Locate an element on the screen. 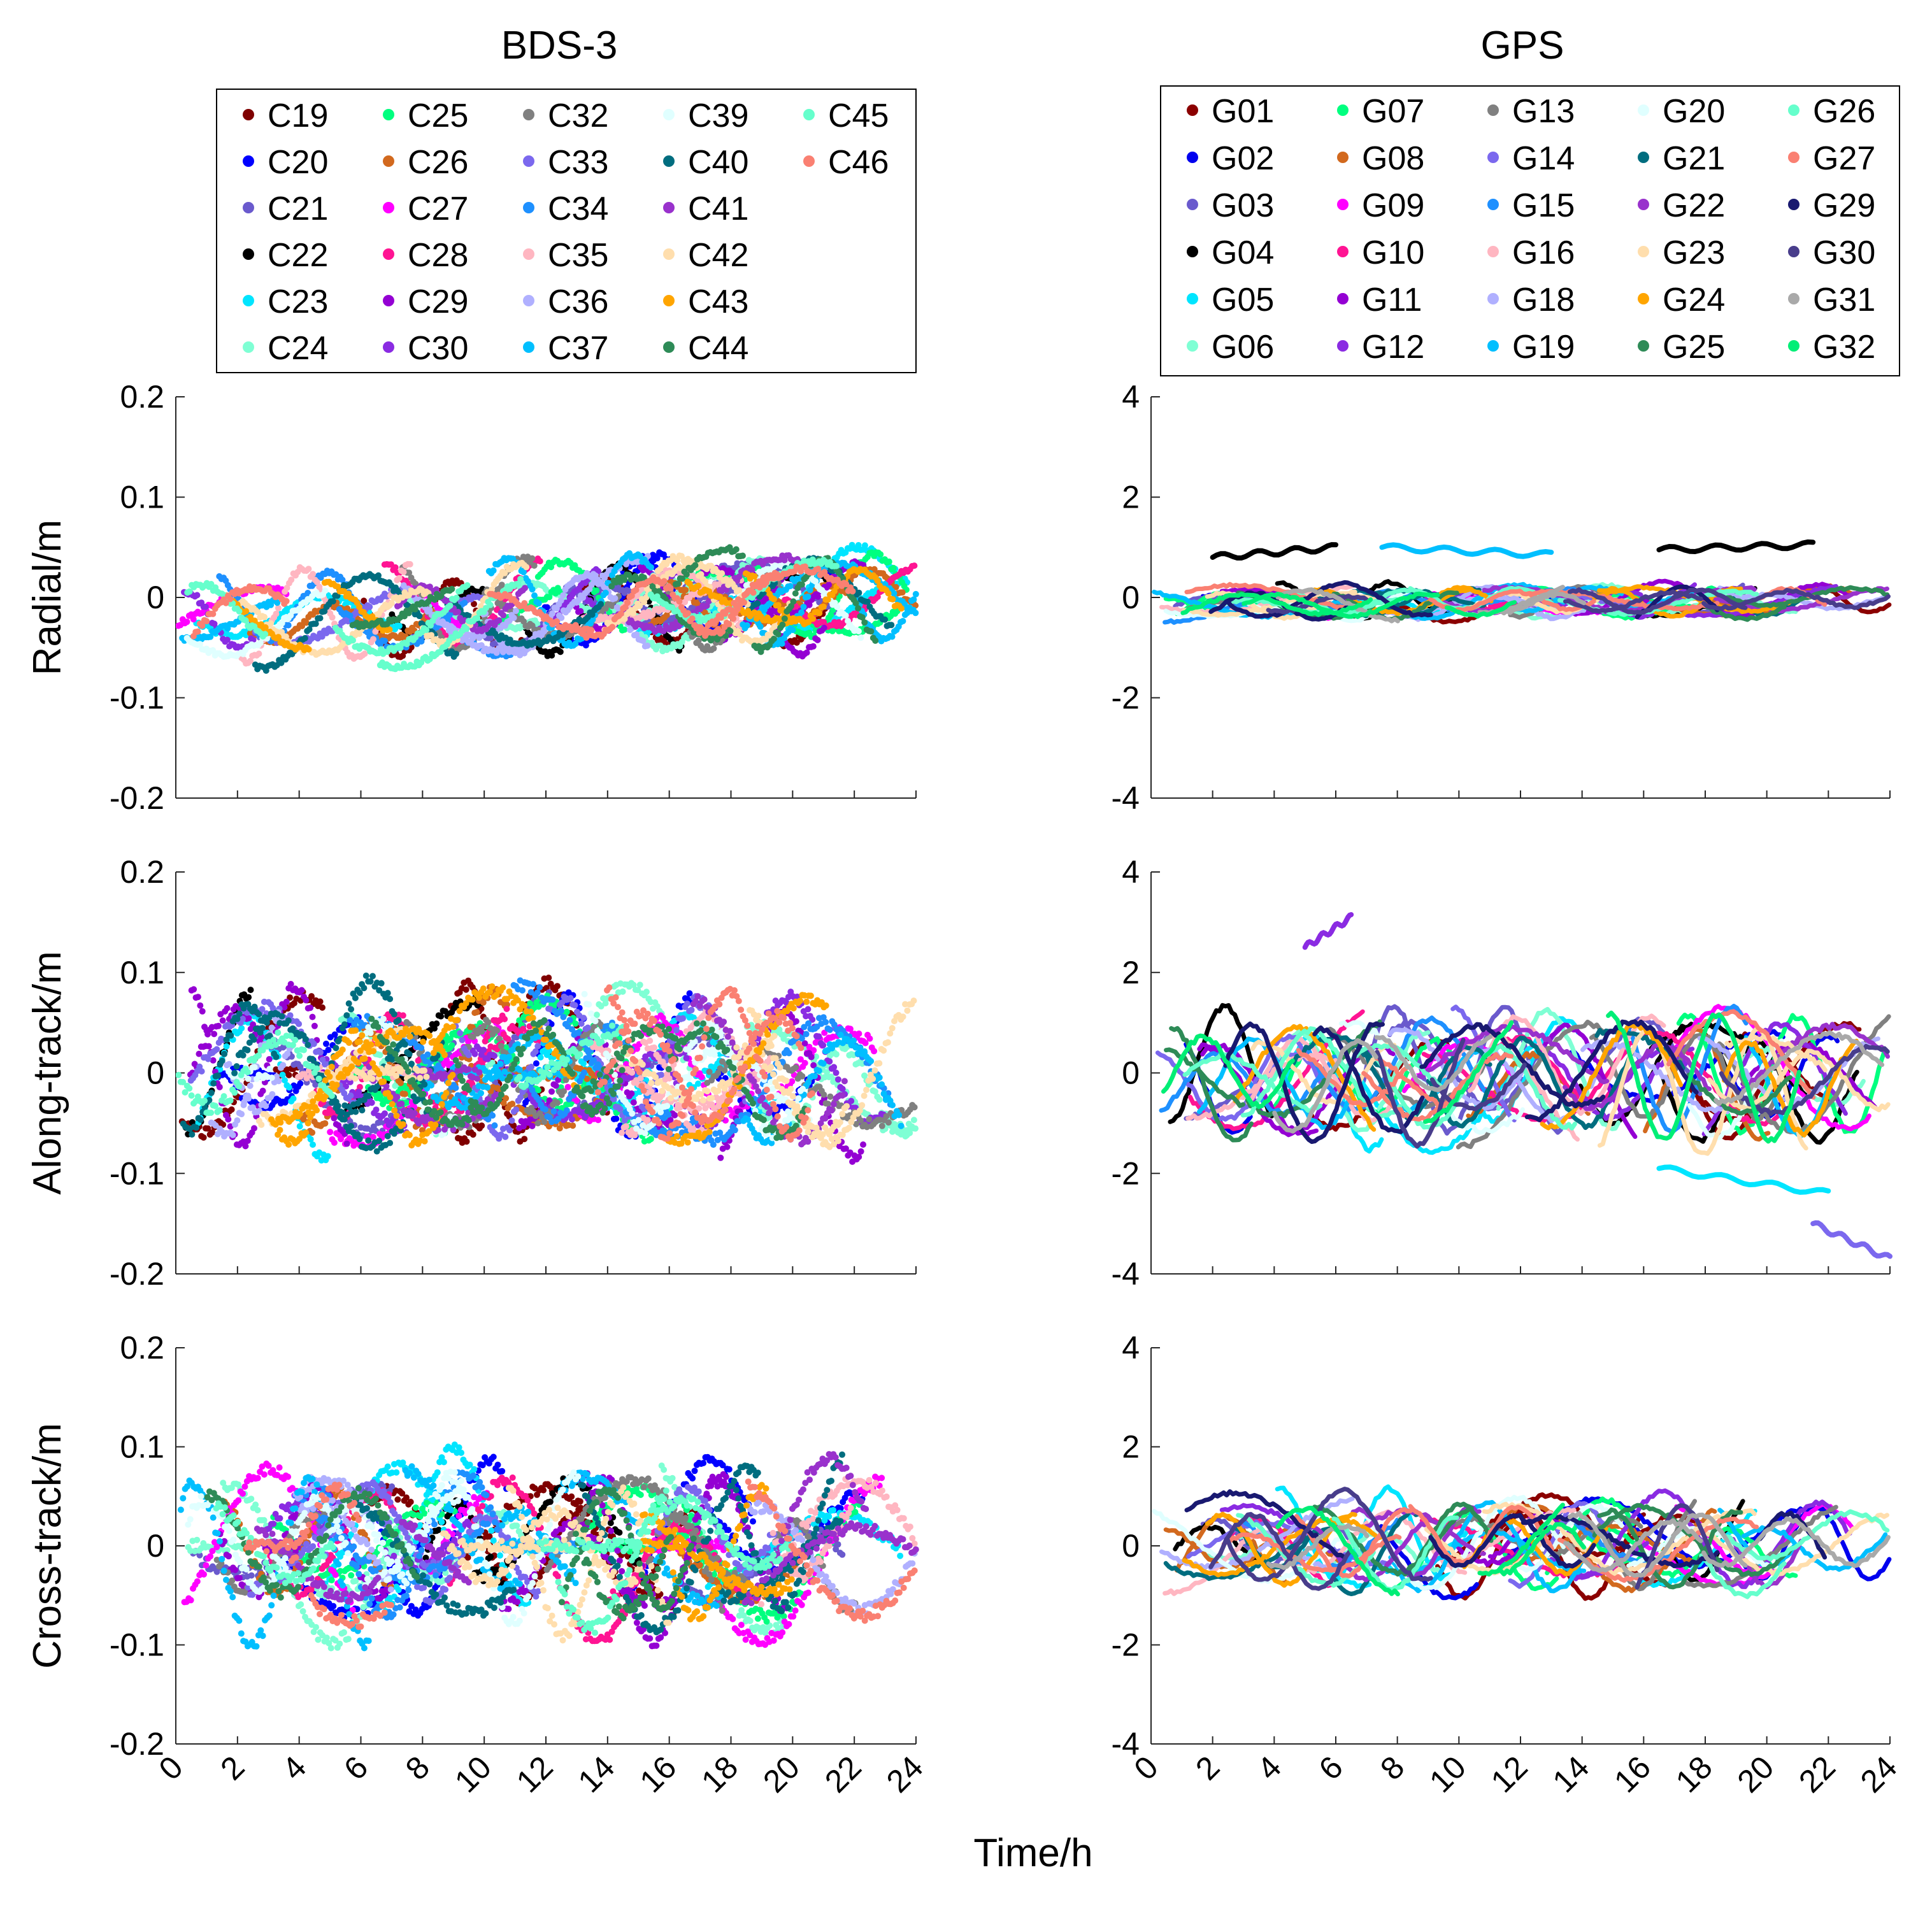 The width and height of the screenshot is (1932, 1907). legend-marker-c36 is located at coordinates (529, 300).